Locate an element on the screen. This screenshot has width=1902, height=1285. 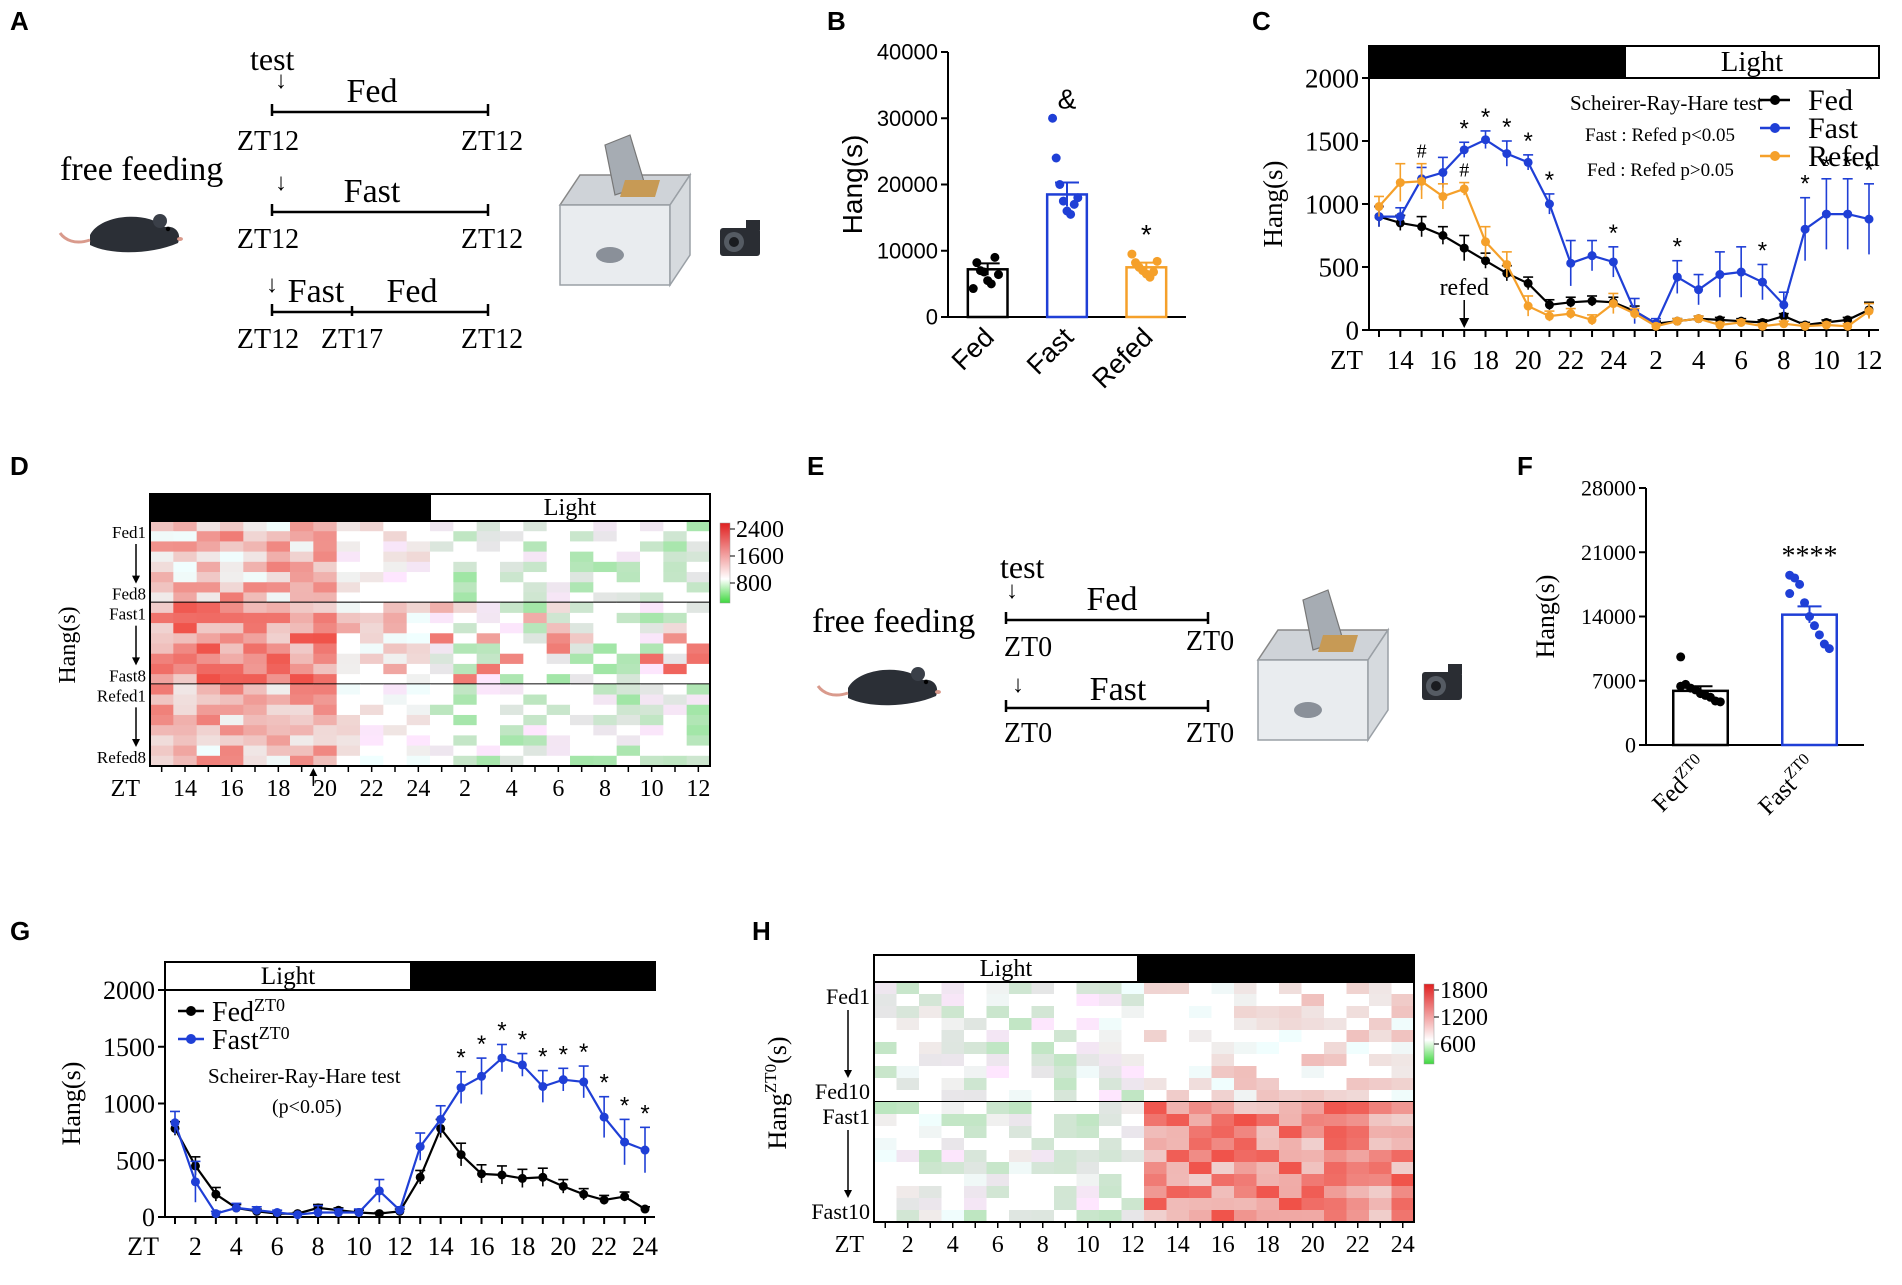
tick-zt12-end: ZT12 is located at coordinates (492, 239).